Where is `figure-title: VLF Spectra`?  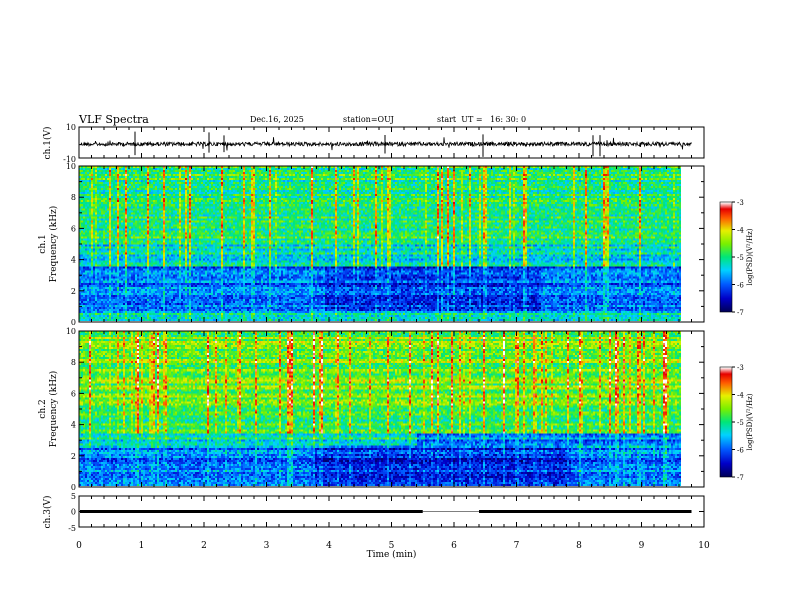 figure-title: VLF Spectra is located at coordinates (114, 119).